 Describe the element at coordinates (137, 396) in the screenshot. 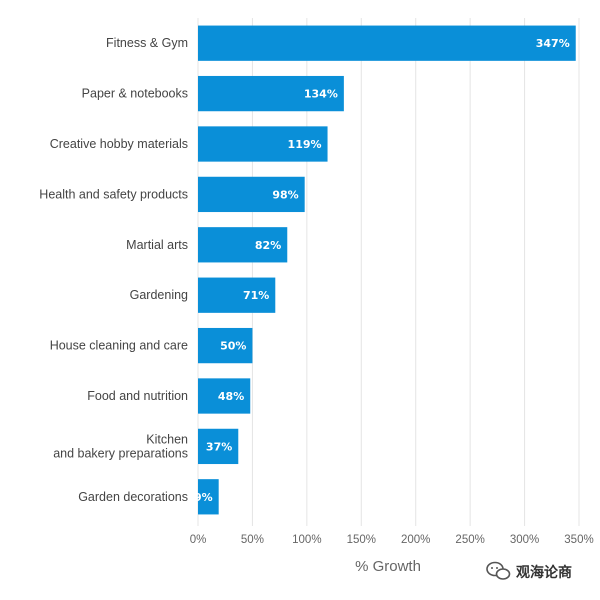

I see `category-label: Food and nutrition` at that location.